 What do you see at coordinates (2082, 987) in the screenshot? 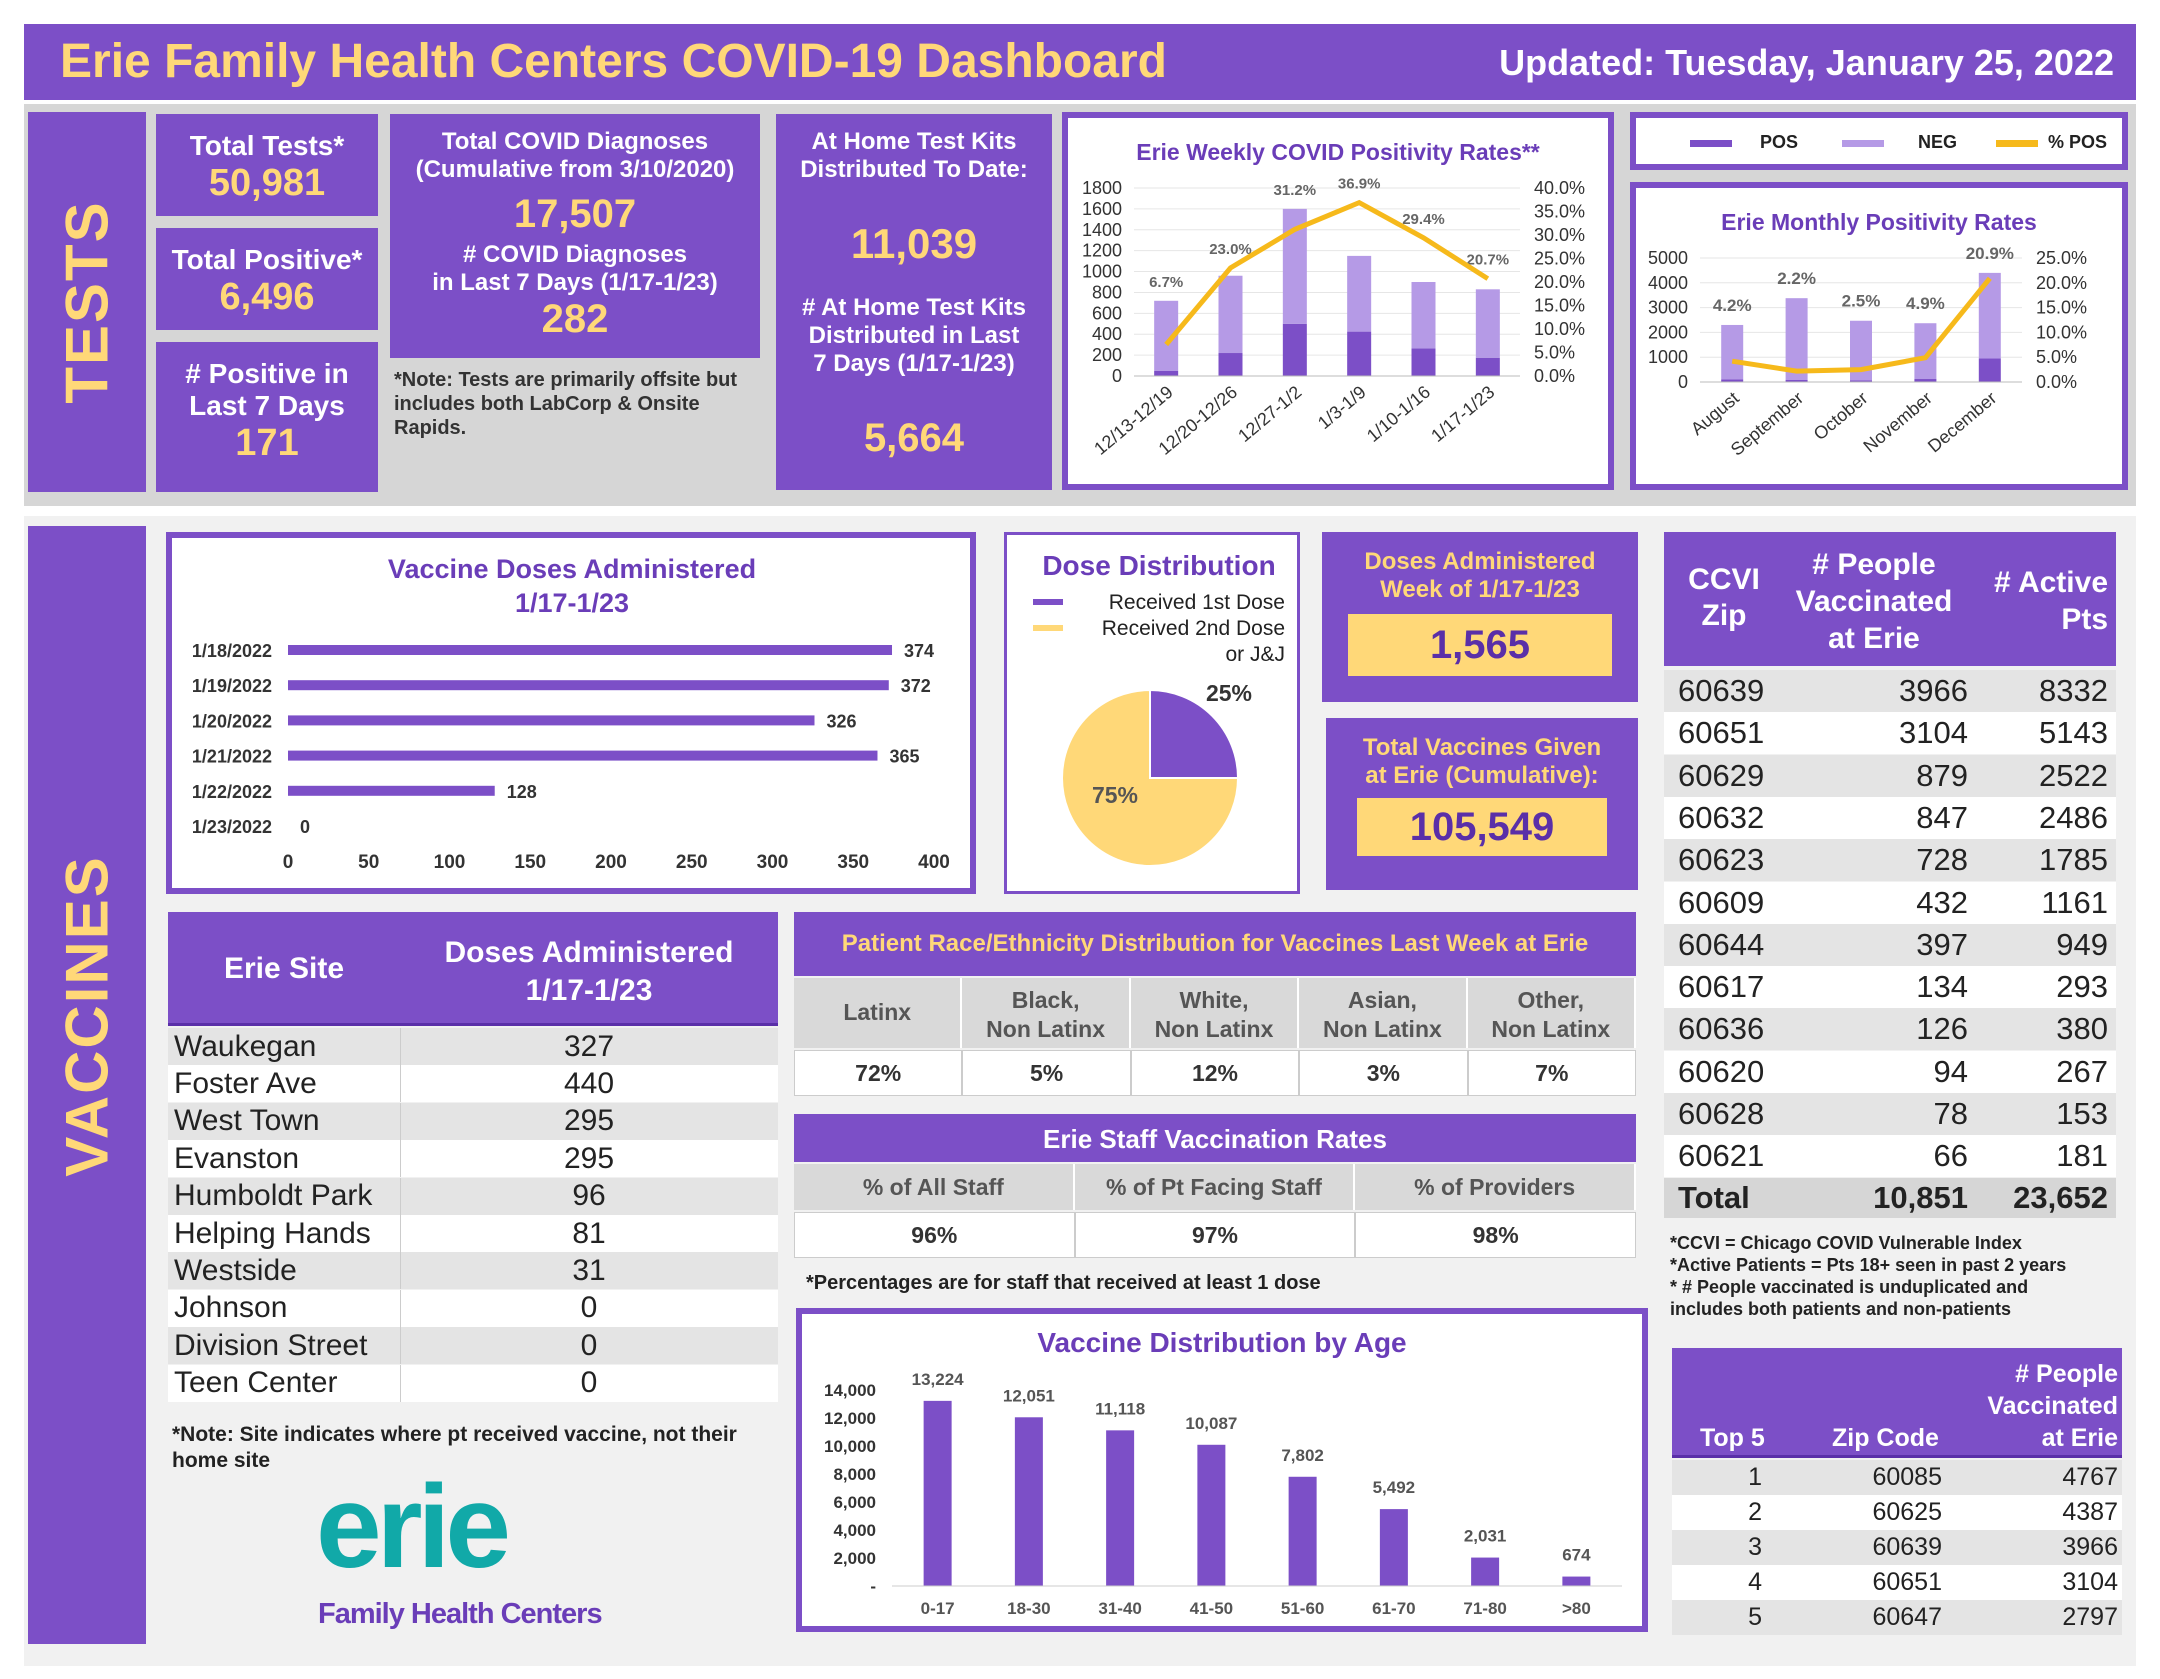
I see `ccvi-active: 293` at bounding box center [2082, 987].